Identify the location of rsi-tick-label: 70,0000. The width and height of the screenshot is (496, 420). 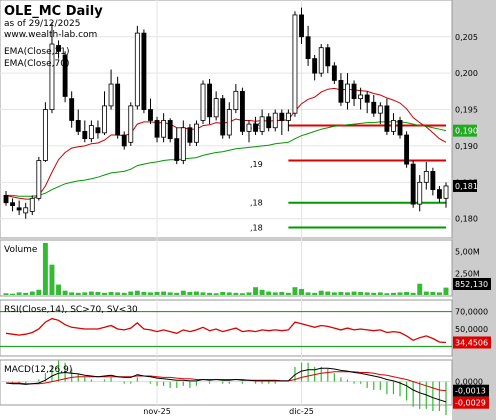
(471, 312).